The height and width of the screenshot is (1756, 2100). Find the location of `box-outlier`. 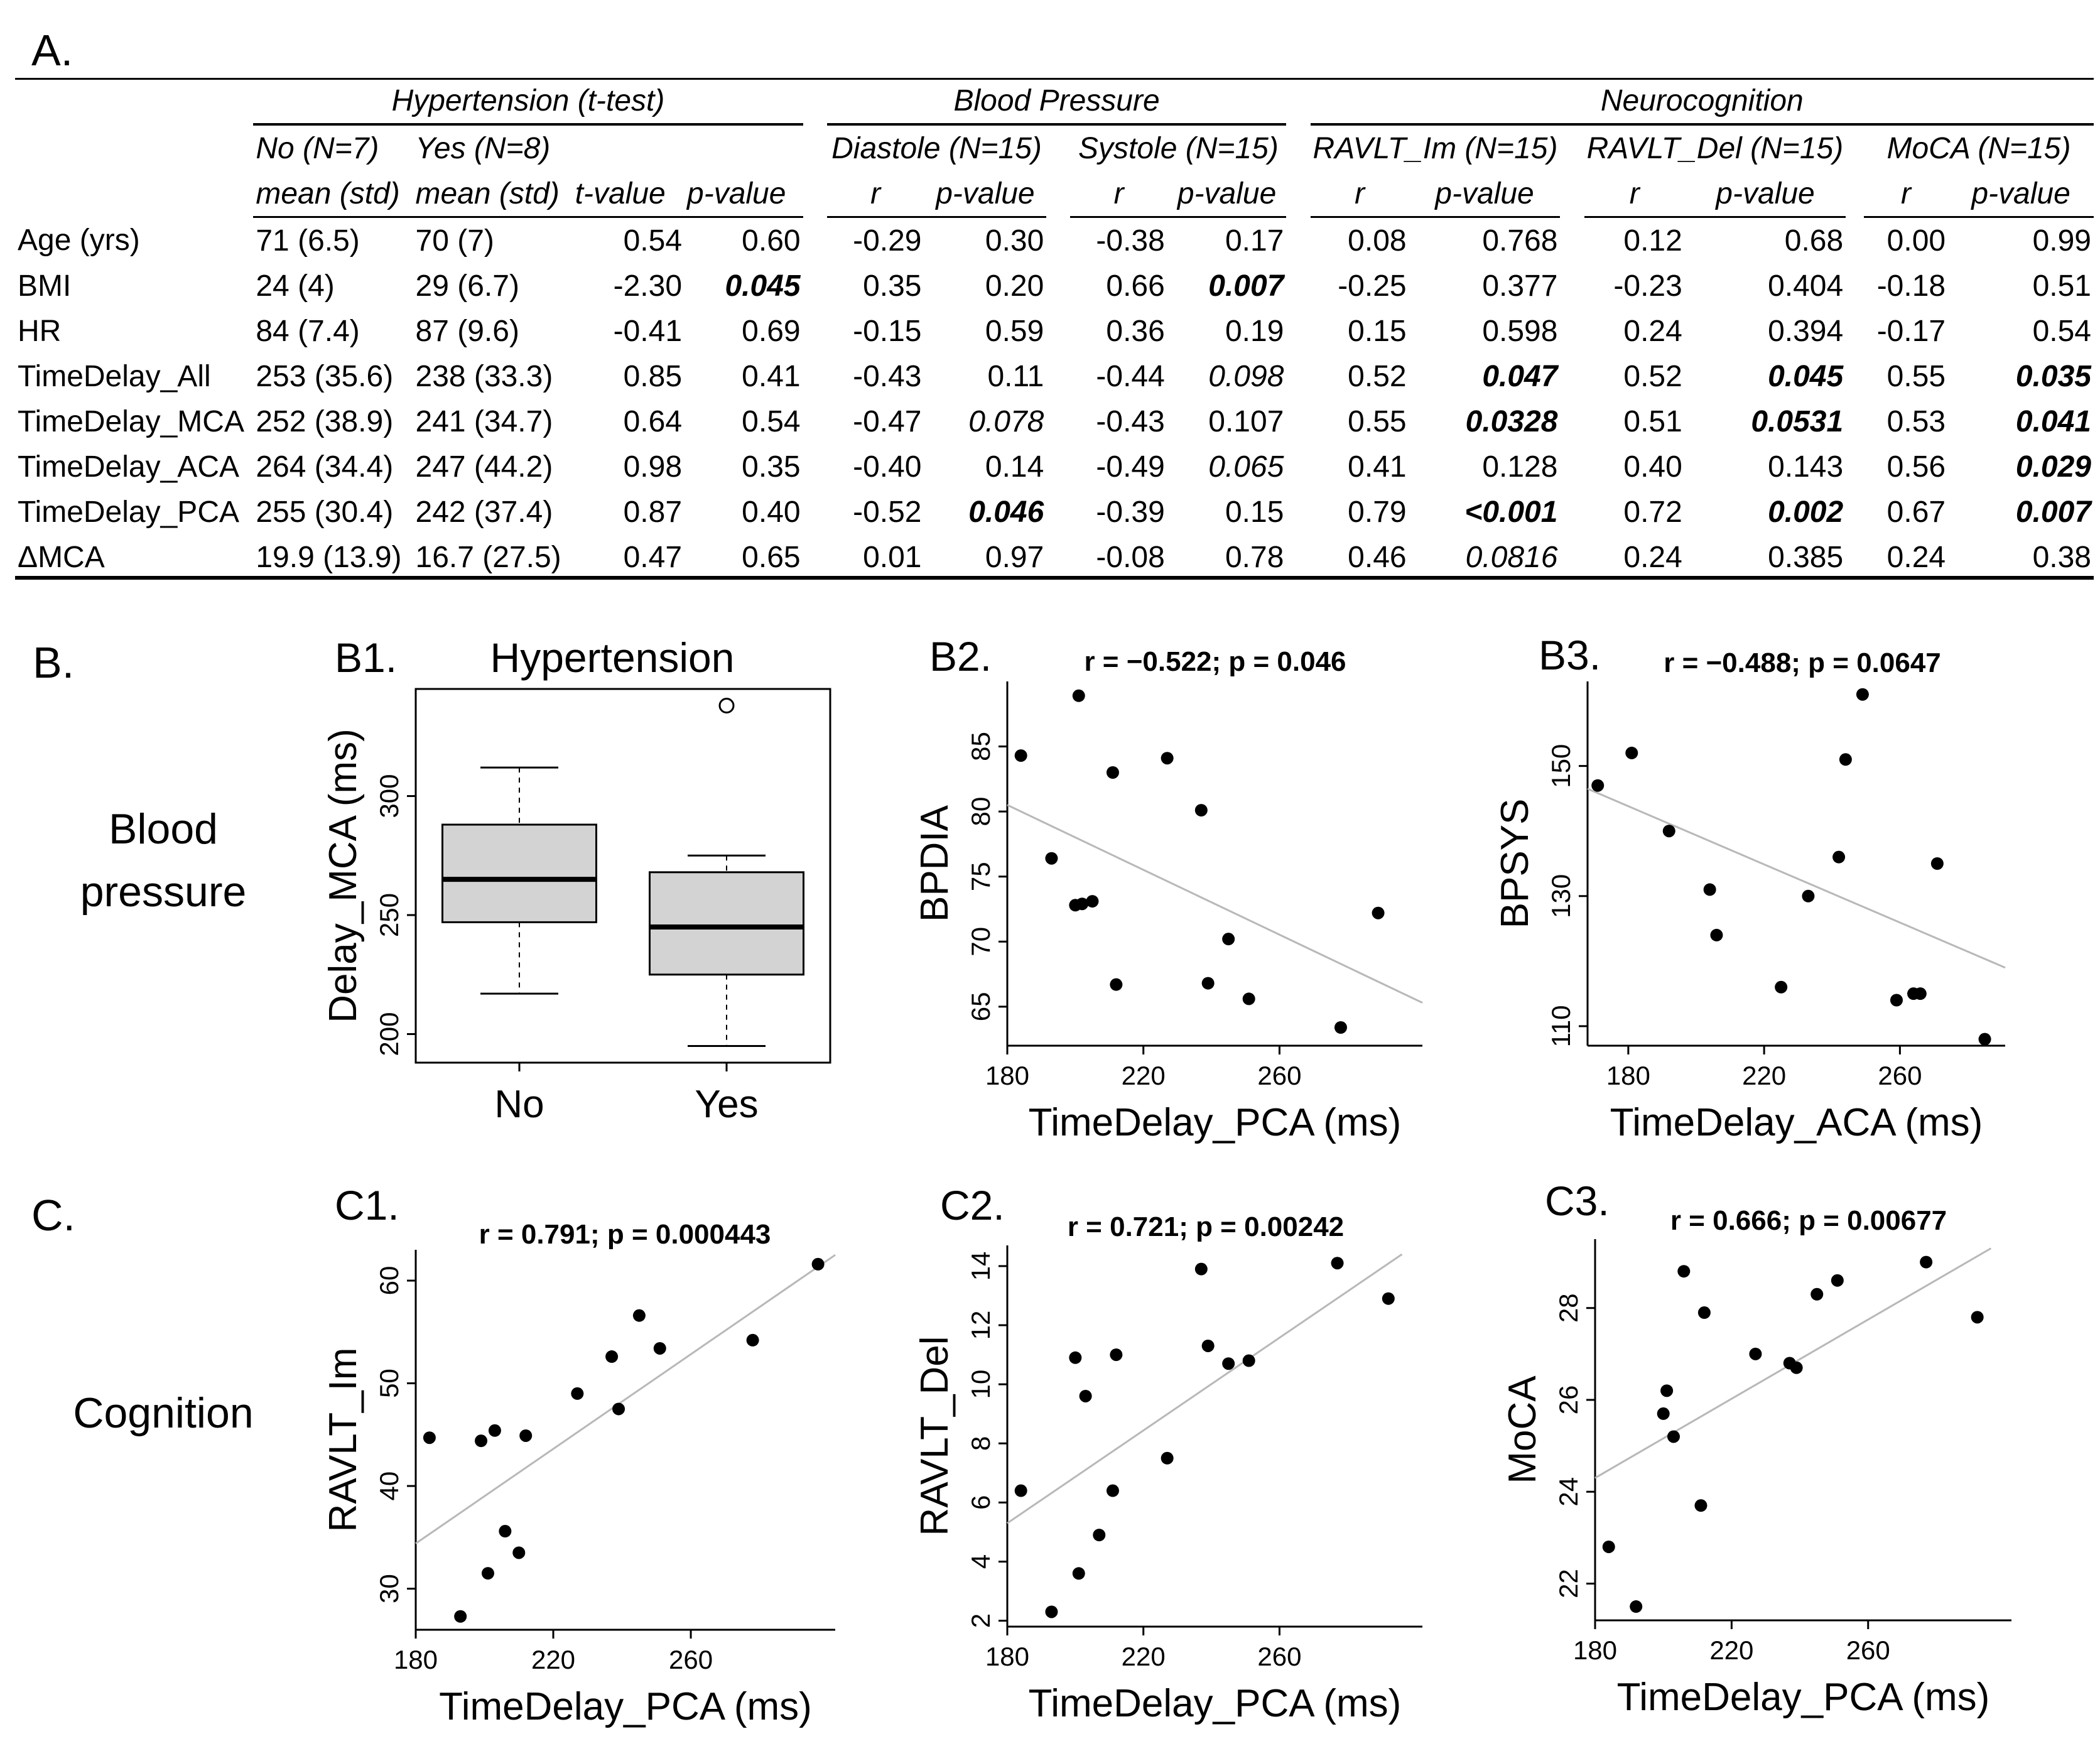

box-outlier is located at coordinates (726, 706).